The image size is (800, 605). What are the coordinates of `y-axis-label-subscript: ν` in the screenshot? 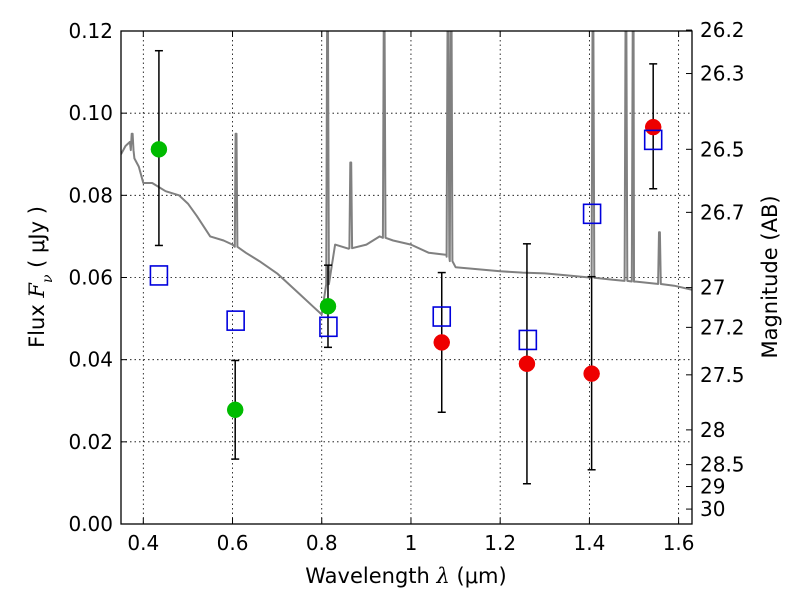 It's located at (48, 278).